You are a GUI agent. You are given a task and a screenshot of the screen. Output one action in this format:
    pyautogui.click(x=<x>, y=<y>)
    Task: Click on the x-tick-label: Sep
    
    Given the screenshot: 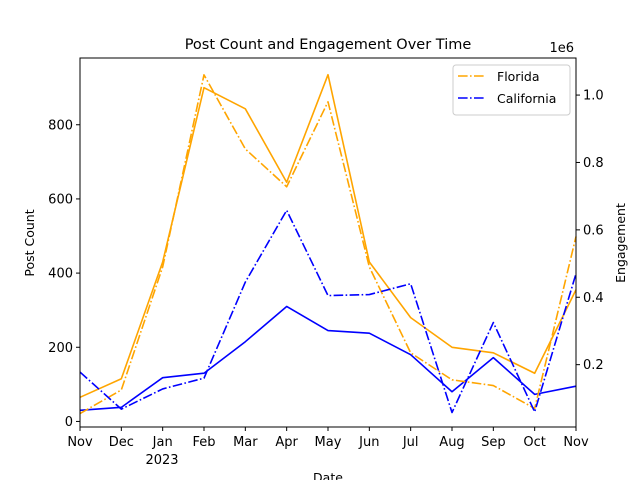 What is the action you would take?
    pyautogui.click(x=493, y=442)
    